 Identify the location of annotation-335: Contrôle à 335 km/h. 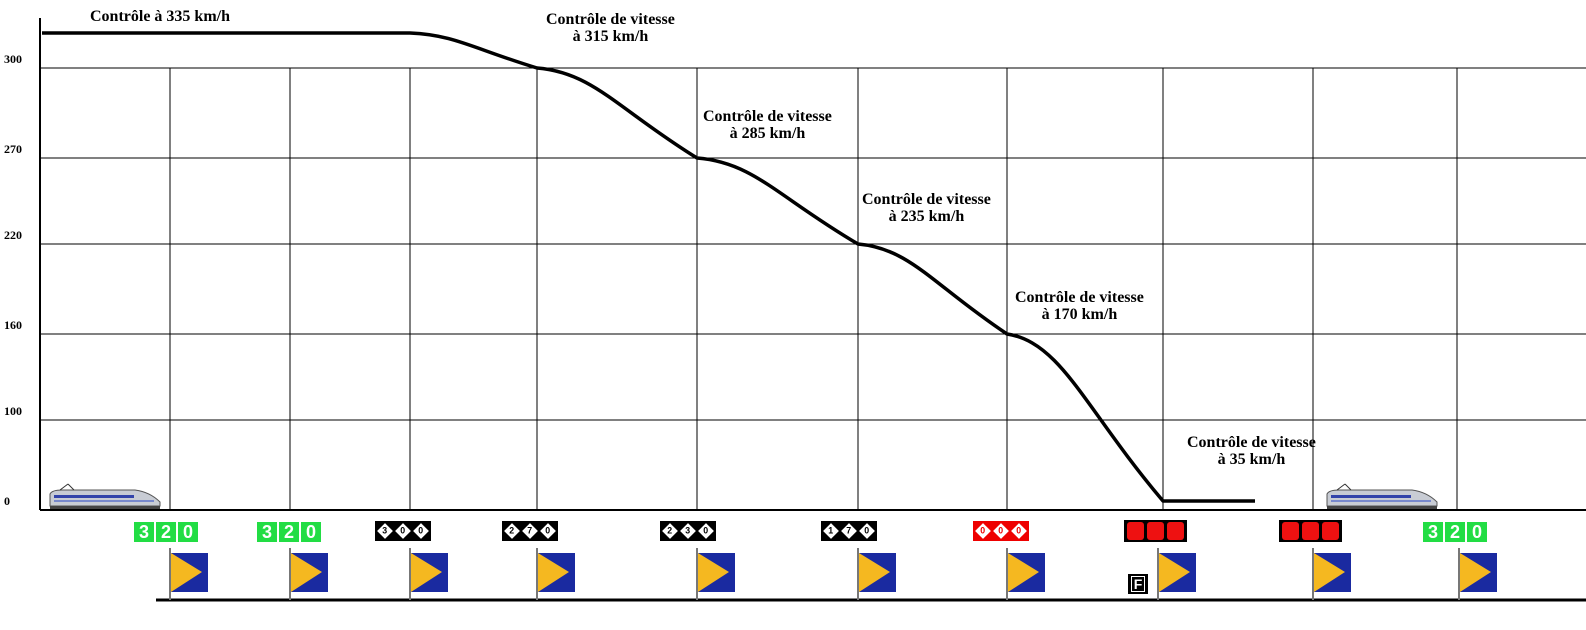
(160, 16).